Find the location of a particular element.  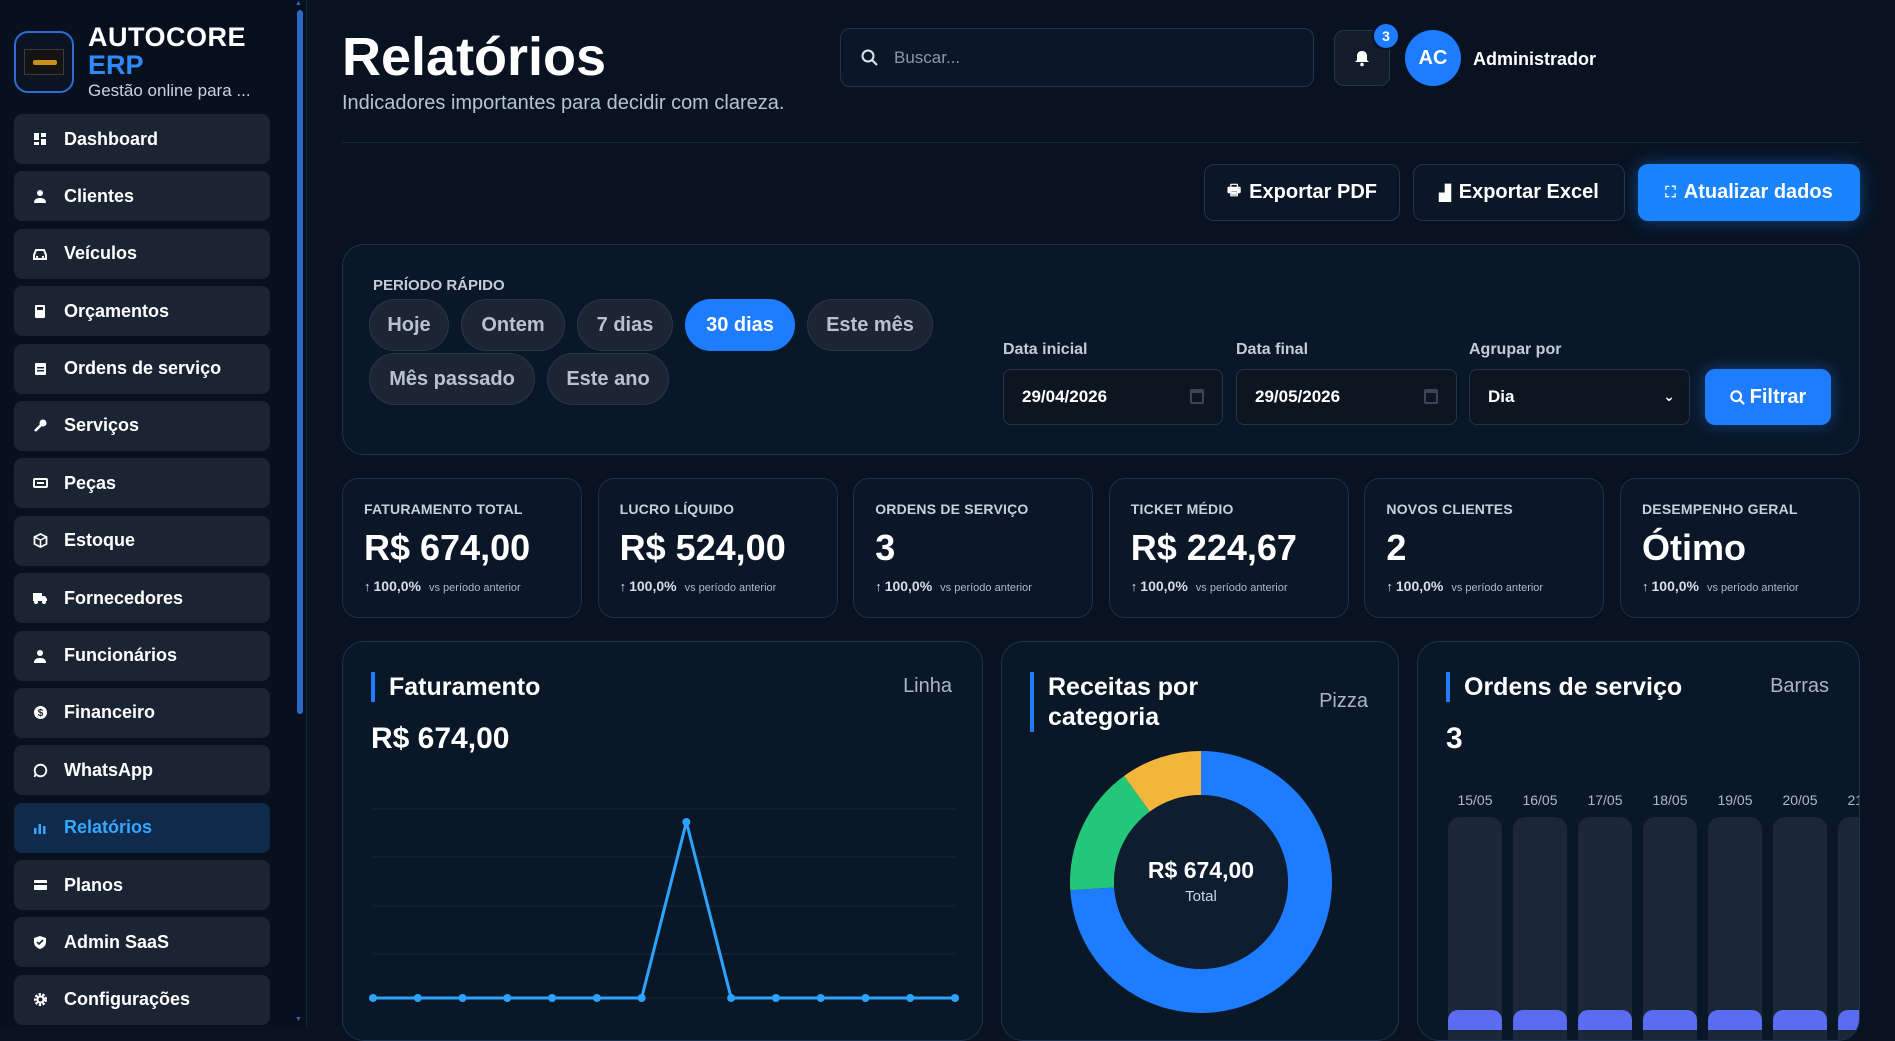

sidebar-item-whatsapp: WhatsApp is located at coordinates (142, 770).